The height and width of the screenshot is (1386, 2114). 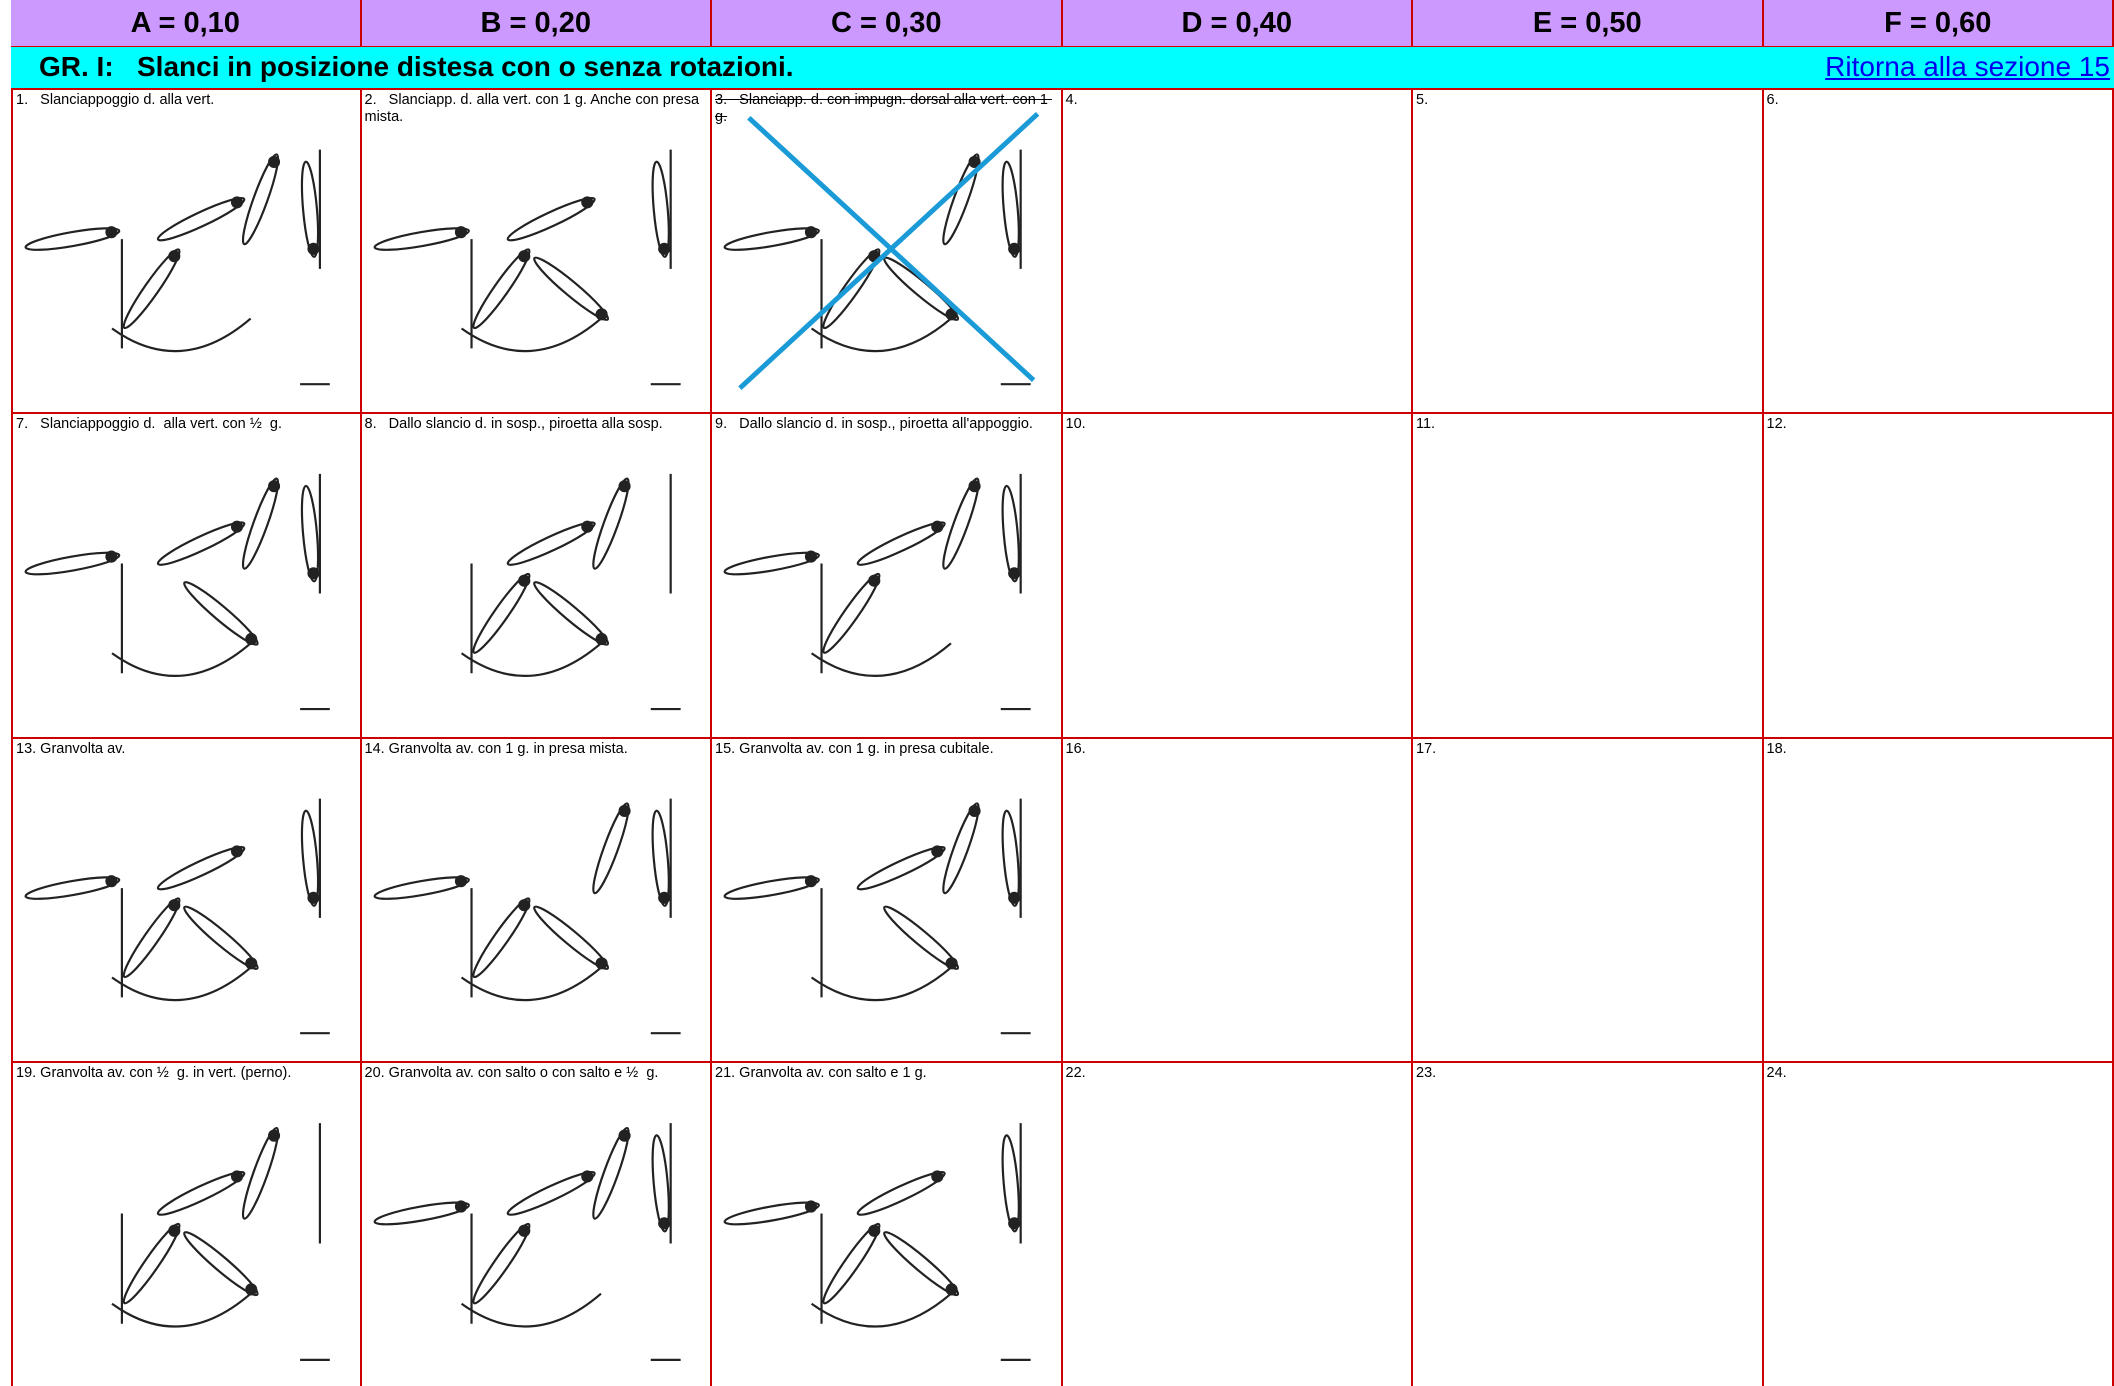 I want to click on cell-text: 1. Slanciappoggio d. alla vert., so click(x=115, y=100).